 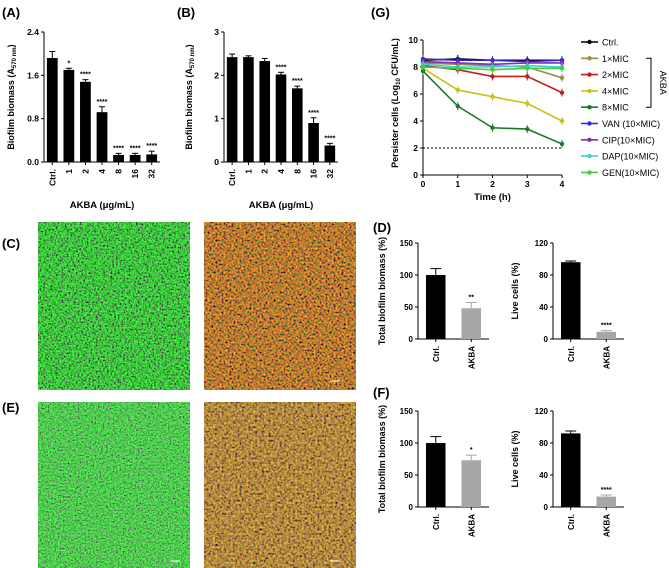 I want to click on x-tick-label: 2, so click(x=85, y=171).